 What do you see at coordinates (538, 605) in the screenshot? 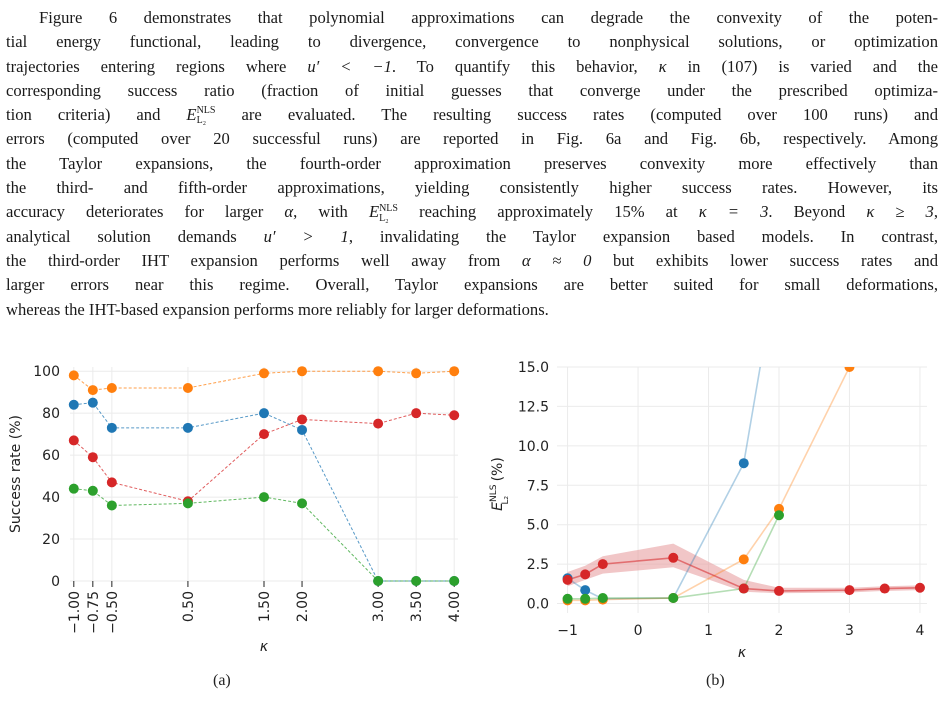
I see `y-tick-label: 0.0` at bounding box center [538, 605].